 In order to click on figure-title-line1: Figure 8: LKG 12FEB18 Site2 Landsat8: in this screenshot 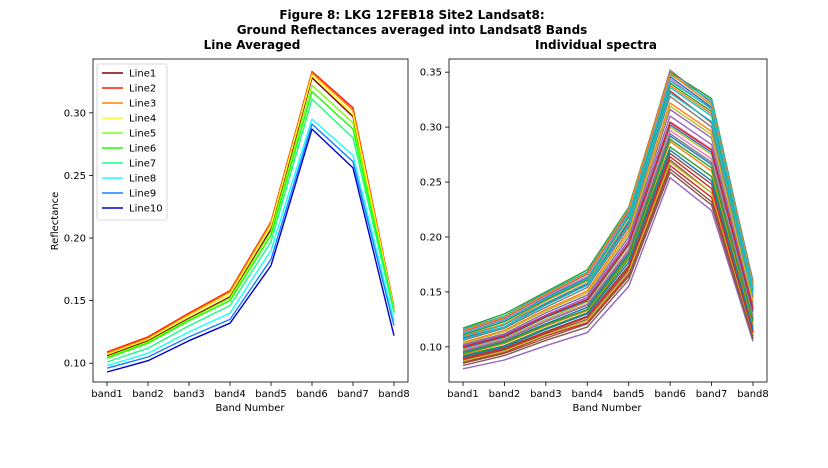, I will do `click(411, 15)`.